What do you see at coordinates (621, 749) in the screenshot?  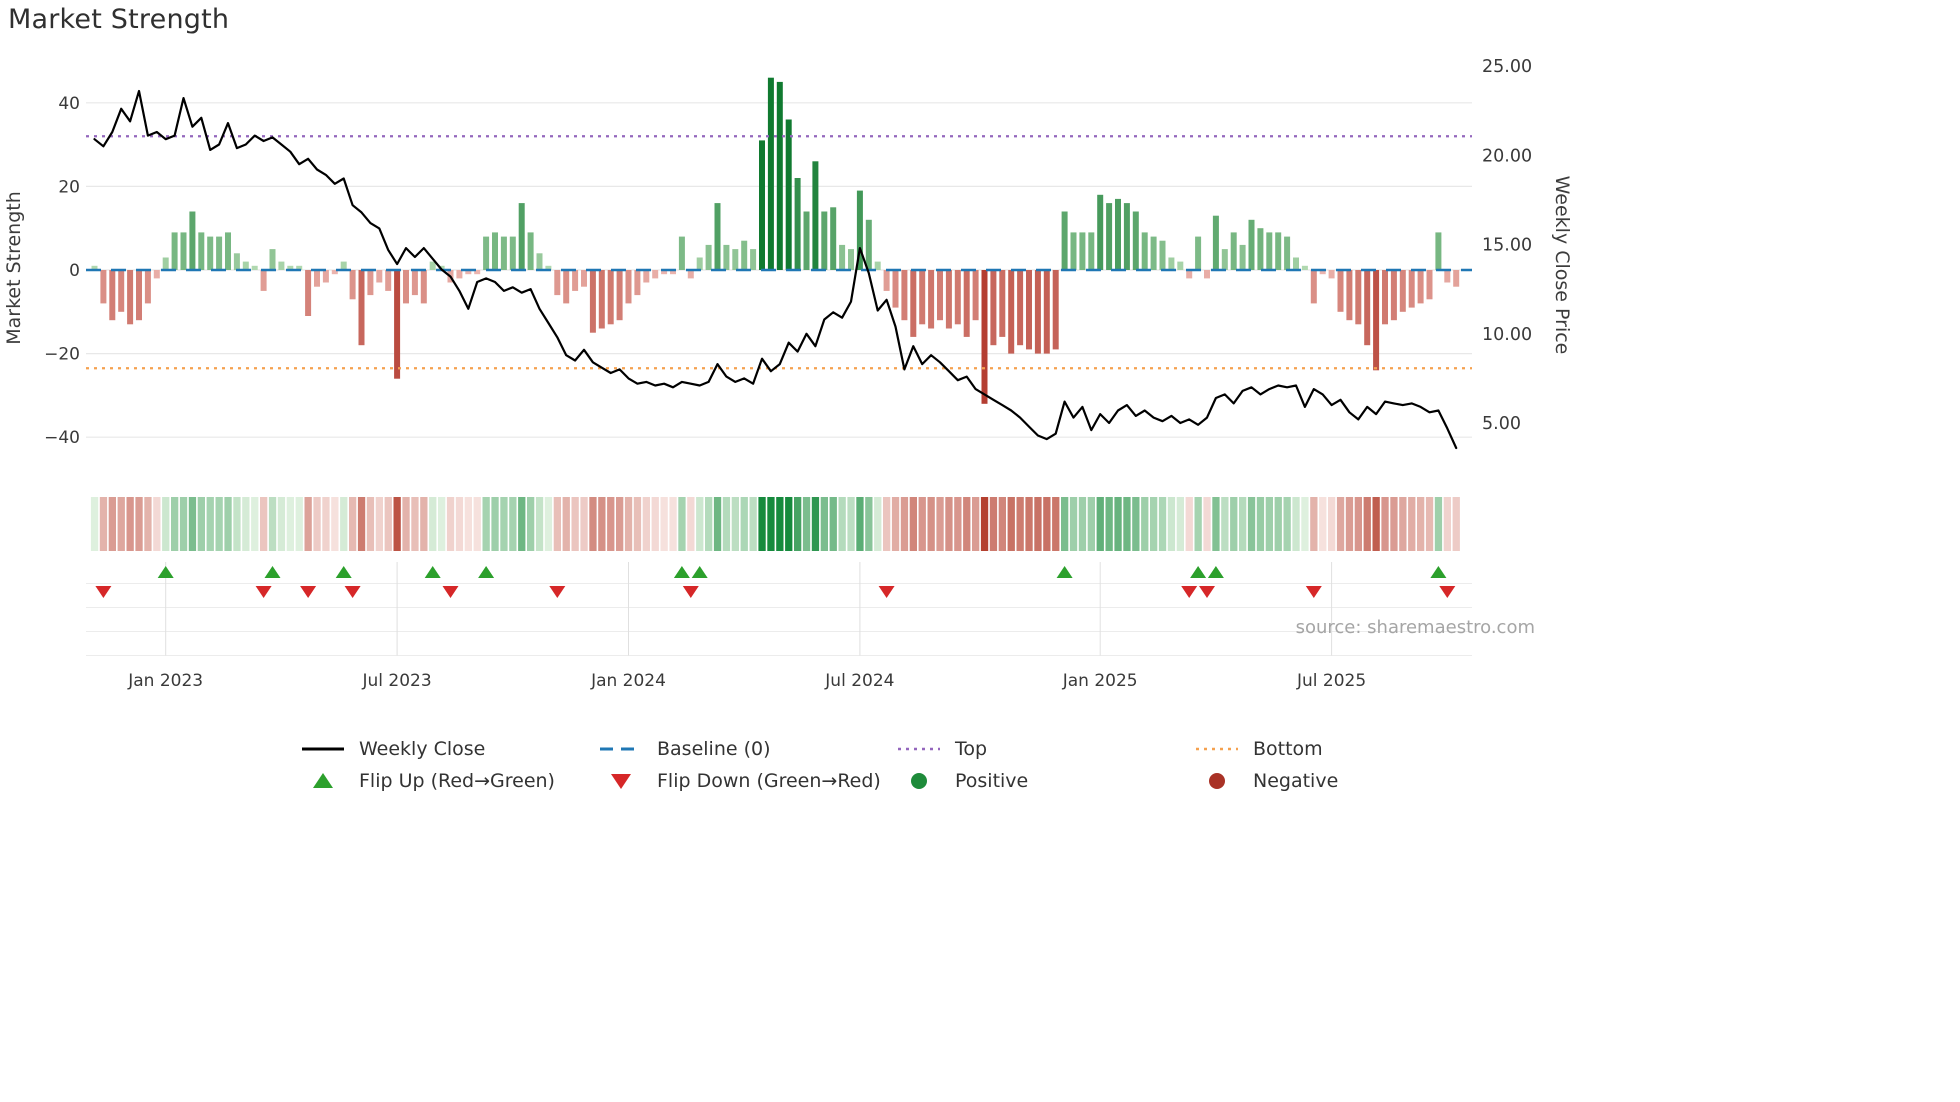 I see `baseline-dash-icon` at bounding box center [621, 749].